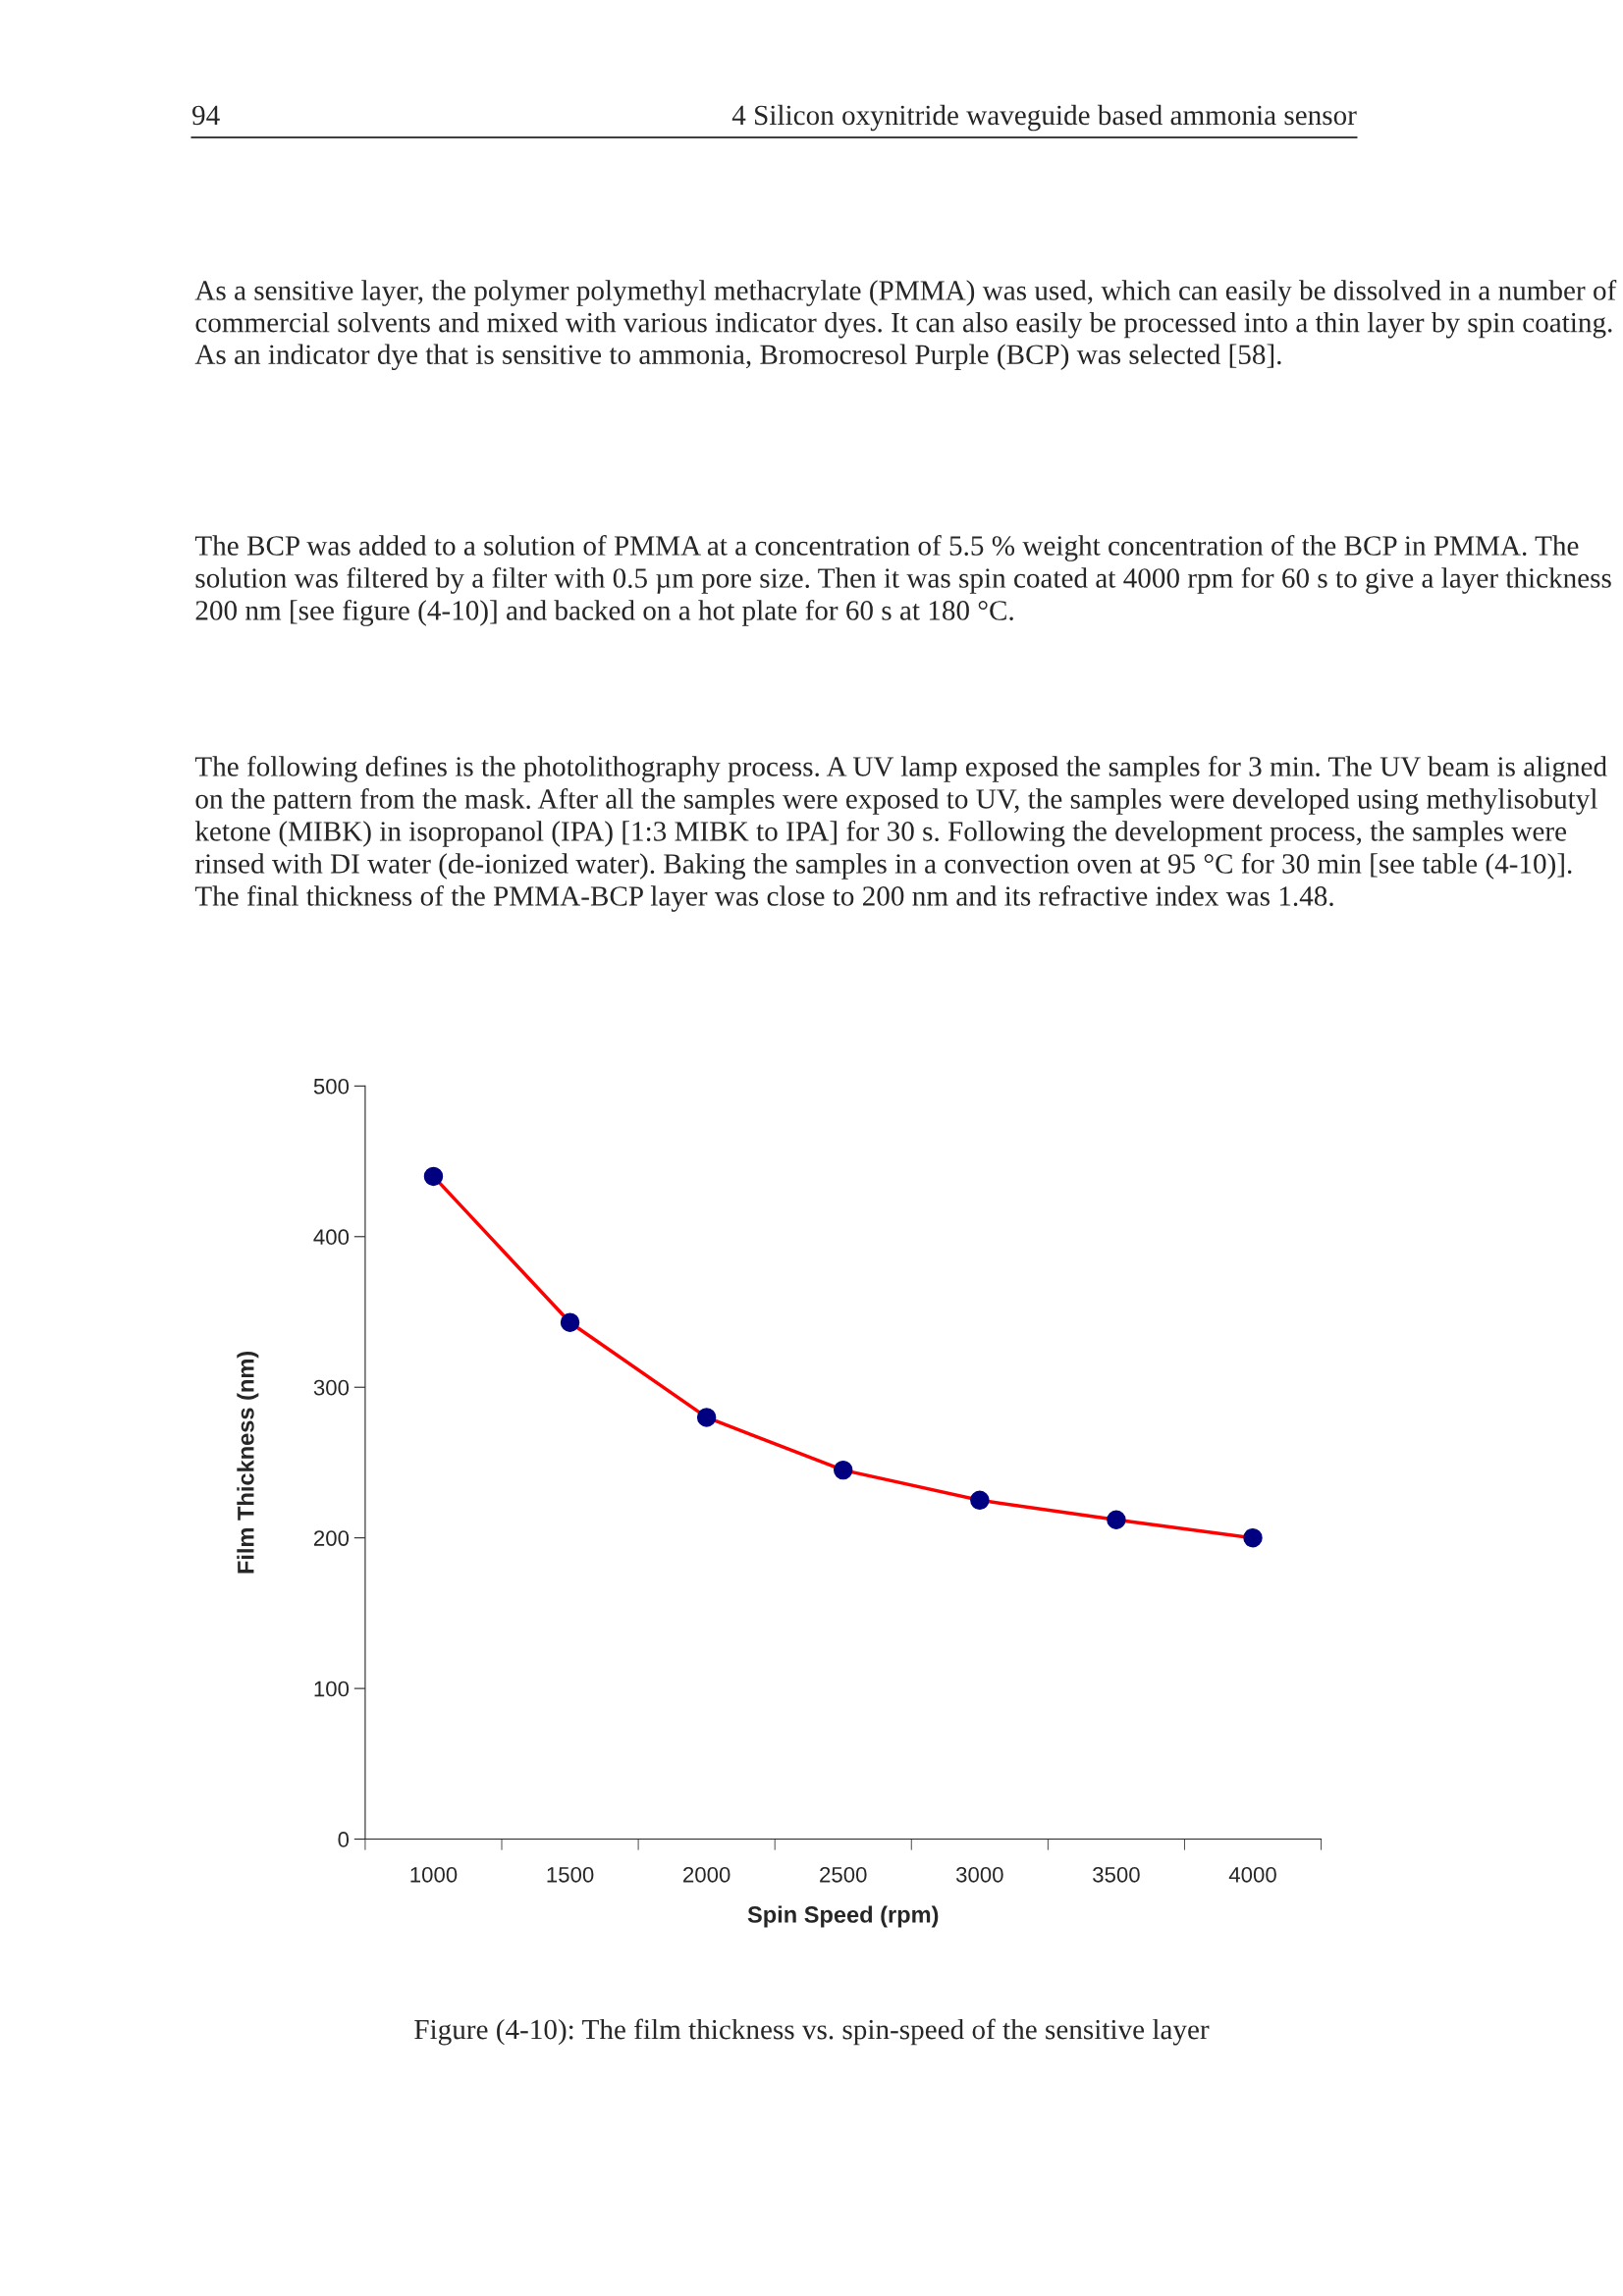 This screenshot has width=1623, height=2296. I want to click on text: As a sensitive layer, the polymer polymethyl methacrylate (PMMA) was used, which can easily be dissolved in a number of commercial solvents and mixed with various indicator dyes. It can also easily be processed into a thin layer by spin coating. As an indicator dye that is sensitive to ammonia, Bromocresol Purple (BCP) was selected [58]., so click(905, 325).